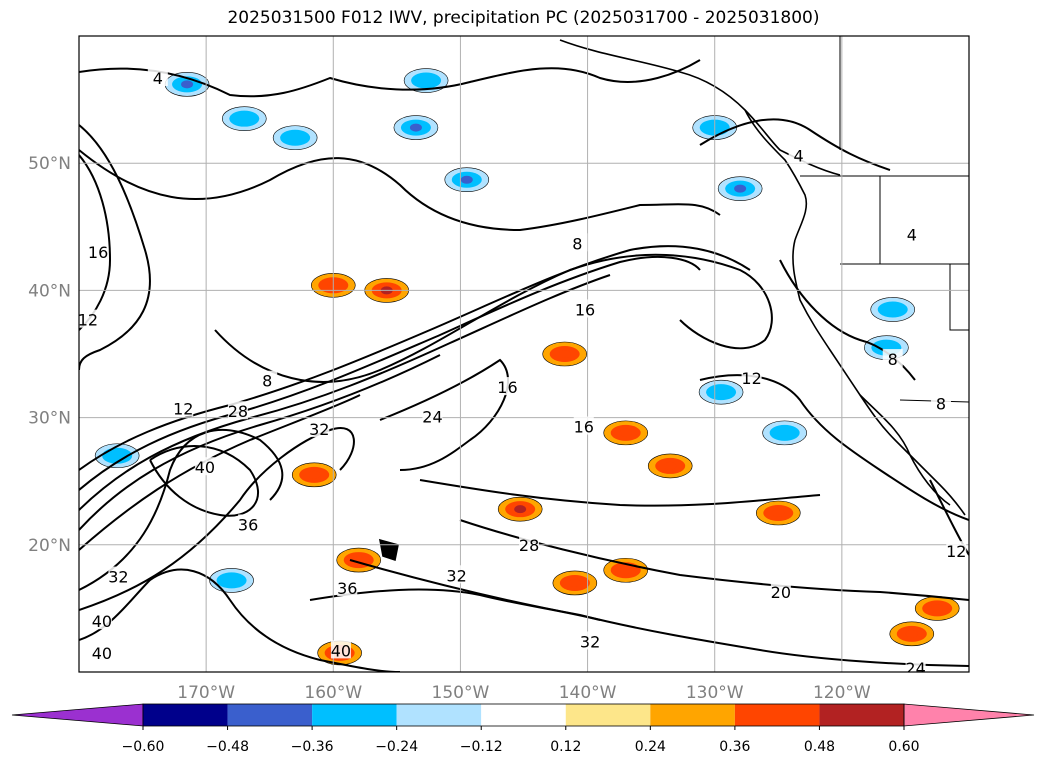  I want to click on iwv-contour-40-hawaii, so click(204, 481).